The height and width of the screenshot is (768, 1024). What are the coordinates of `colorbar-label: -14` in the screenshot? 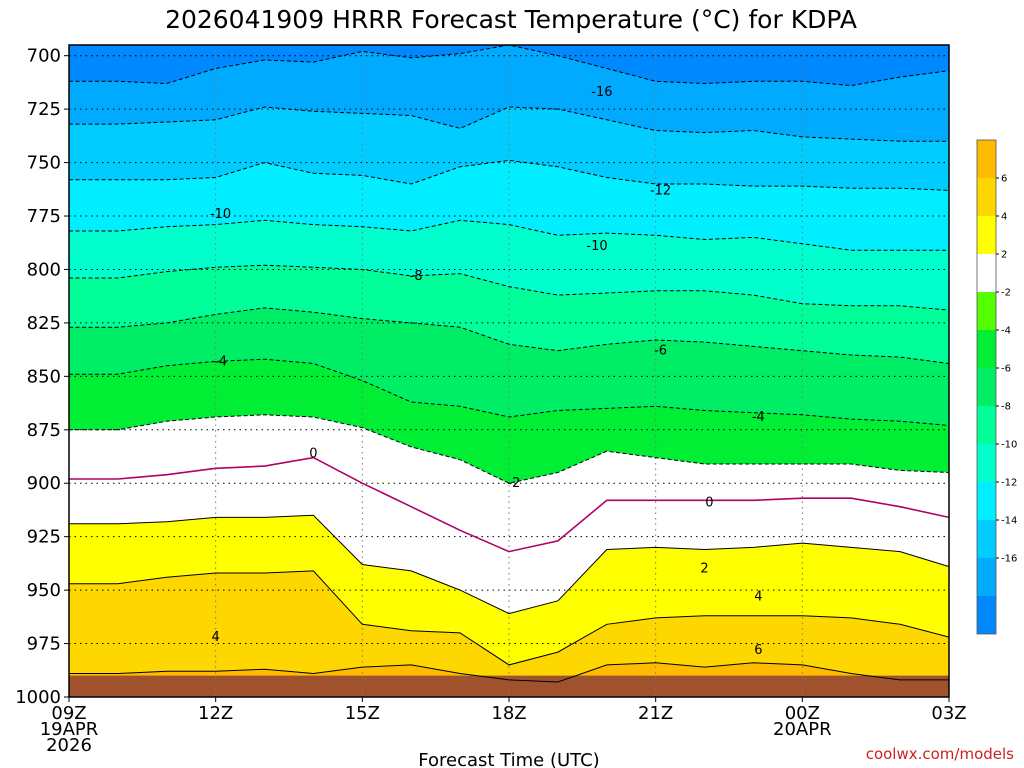 It's located at (1009, 521).